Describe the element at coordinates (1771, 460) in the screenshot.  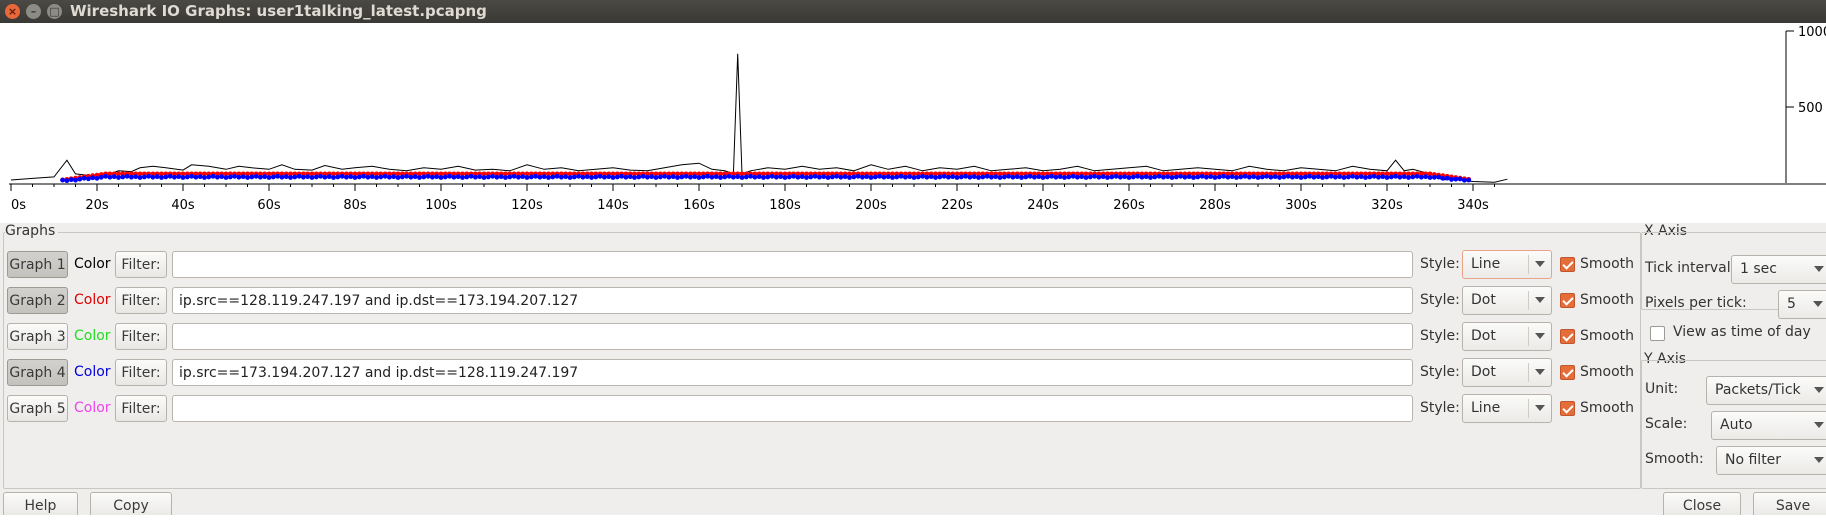
I see `y-smooth-select: No filter` at that location.